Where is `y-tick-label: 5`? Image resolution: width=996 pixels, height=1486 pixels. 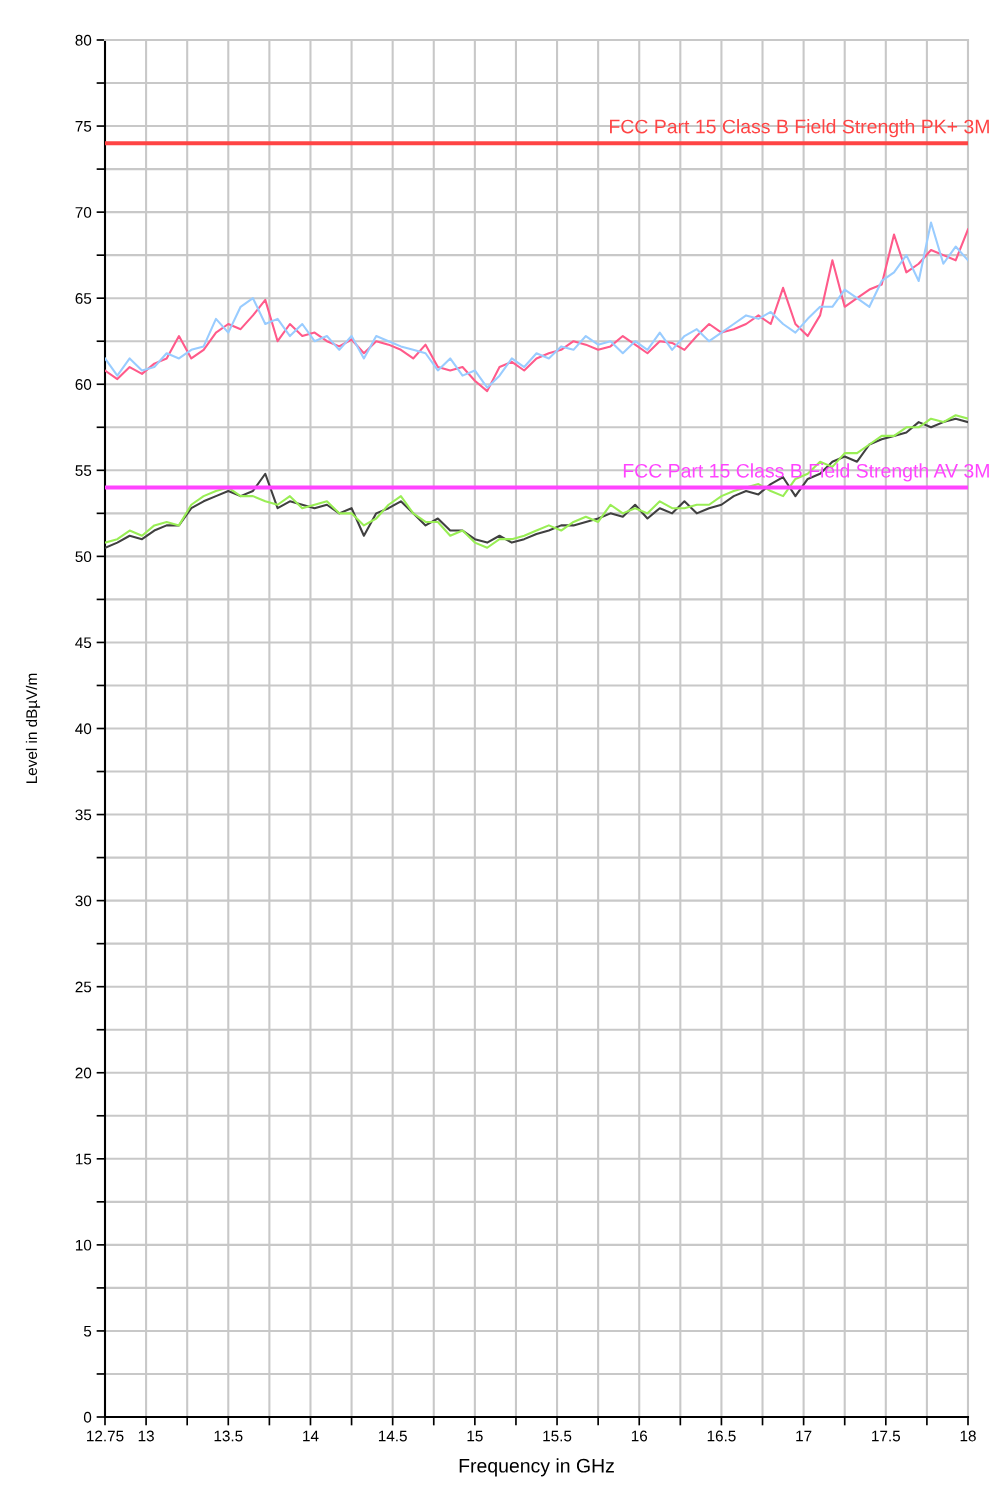
y-tick-label: 5 is located at coordinates (87, 1331).